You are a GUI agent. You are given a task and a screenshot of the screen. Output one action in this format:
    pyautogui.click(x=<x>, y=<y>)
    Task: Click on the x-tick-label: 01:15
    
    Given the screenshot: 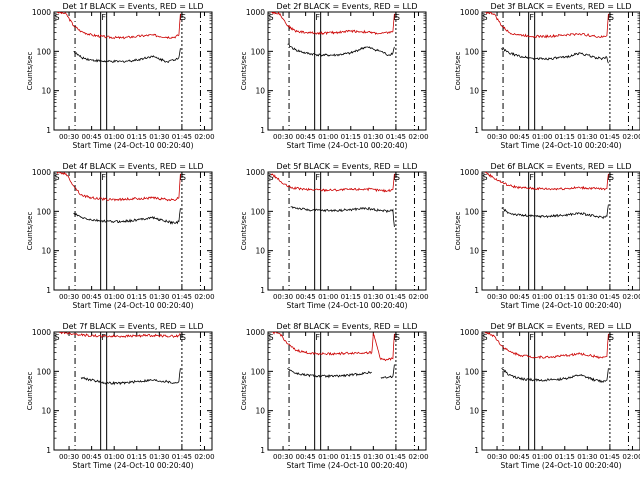 What is the action you would take?
    pyautogui.click(x=351, y=457)
    